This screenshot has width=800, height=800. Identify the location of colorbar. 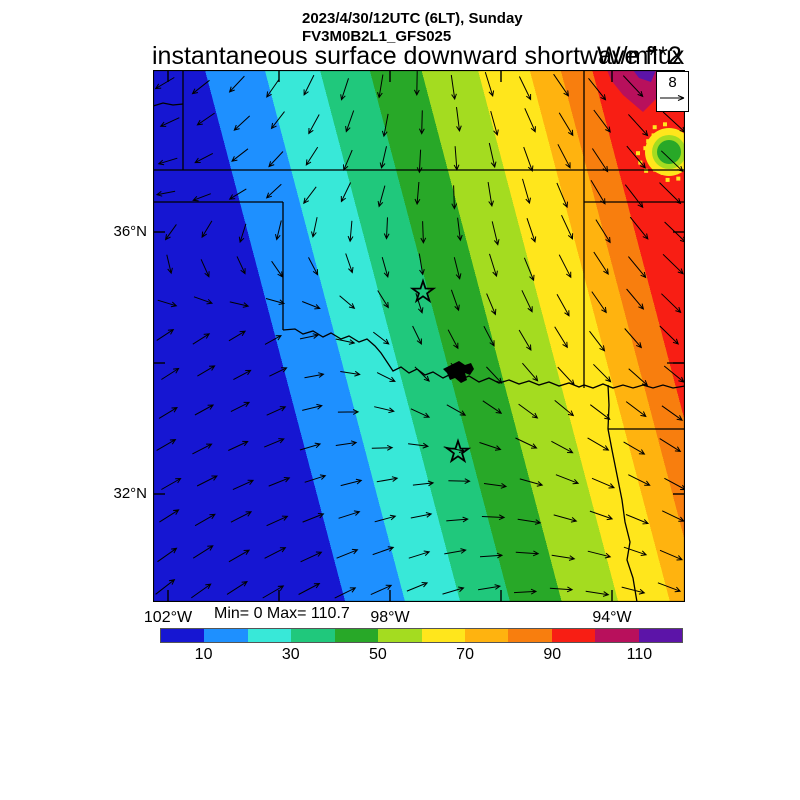
(421, 635).